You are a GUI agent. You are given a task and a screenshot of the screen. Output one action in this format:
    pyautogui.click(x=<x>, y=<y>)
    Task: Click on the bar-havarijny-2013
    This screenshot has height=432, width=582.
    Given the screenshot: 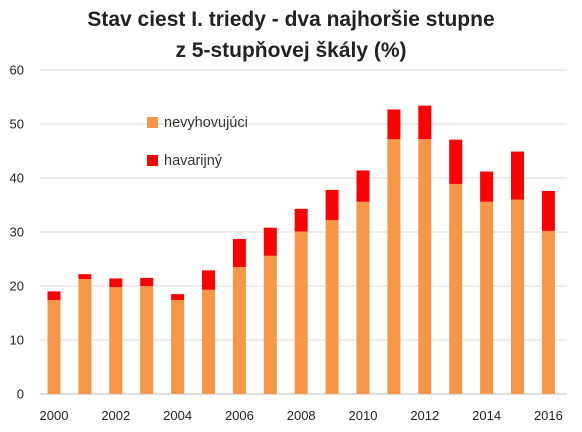 What is the action you would take?
    pyautogui.click(x=456, y=161)
    